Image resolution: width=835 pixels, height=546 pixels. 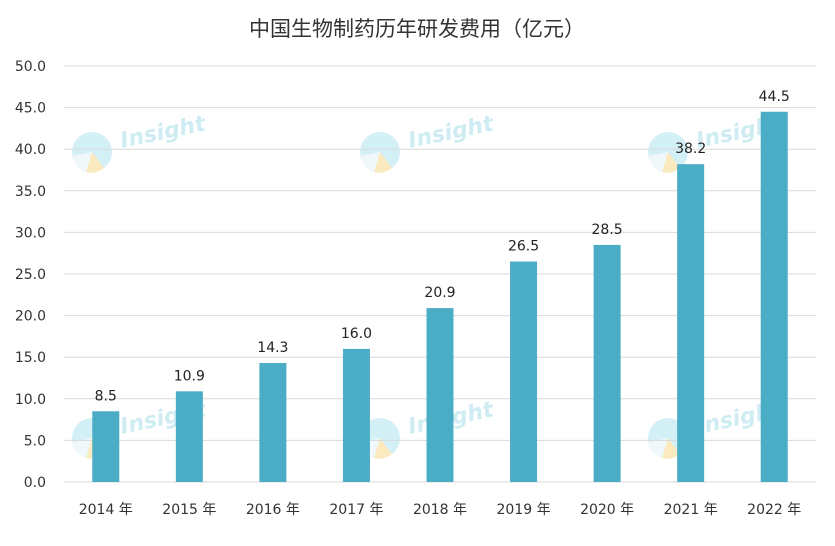 I want to click on data-label: 16.0, so click(x=356, y=334).